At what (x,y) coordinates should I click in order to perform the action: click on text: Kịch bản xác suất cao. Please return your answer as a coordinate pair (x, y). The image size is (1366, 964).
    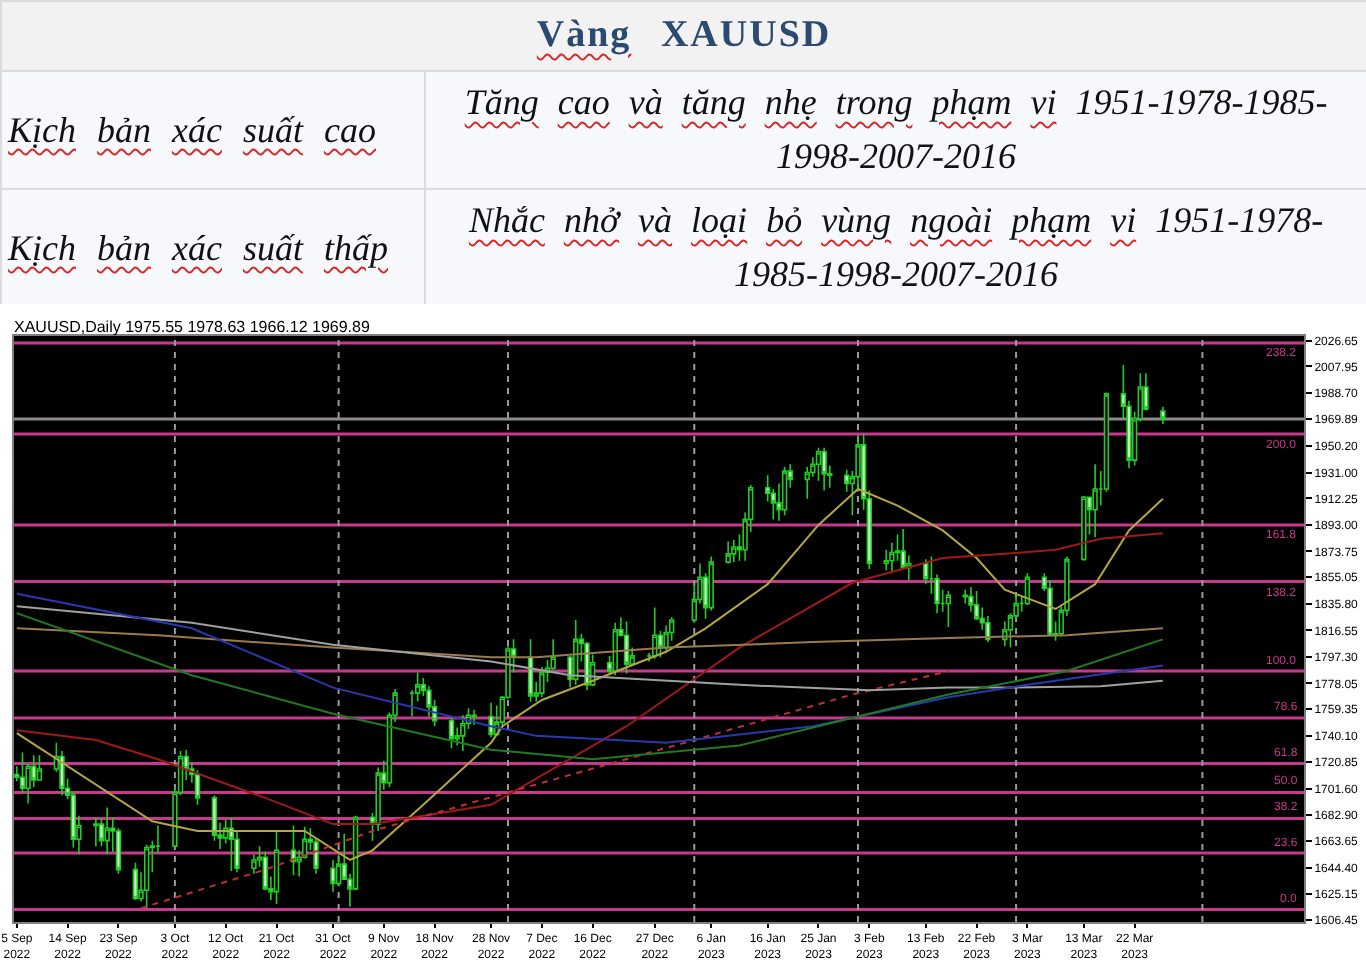
    Looking at the image, I should click on (192, 129).